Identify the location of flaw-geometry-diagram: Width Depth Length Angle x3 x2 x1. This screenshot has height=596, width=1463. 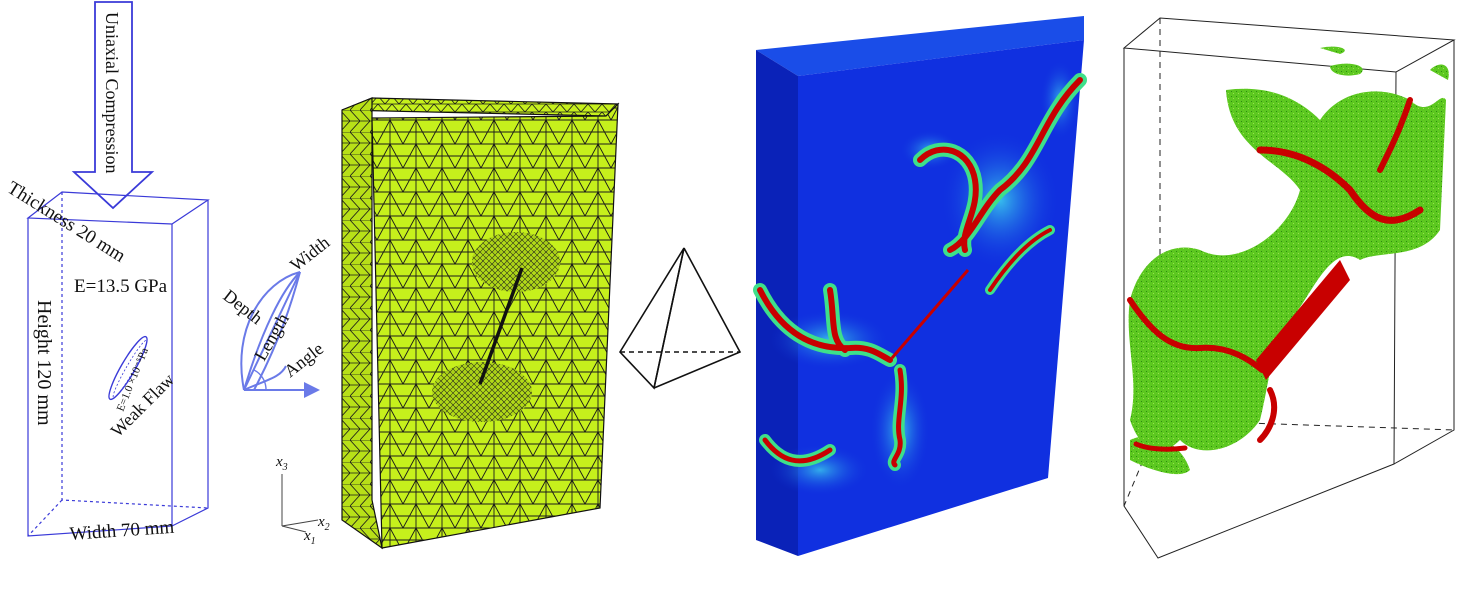
(277, 389).